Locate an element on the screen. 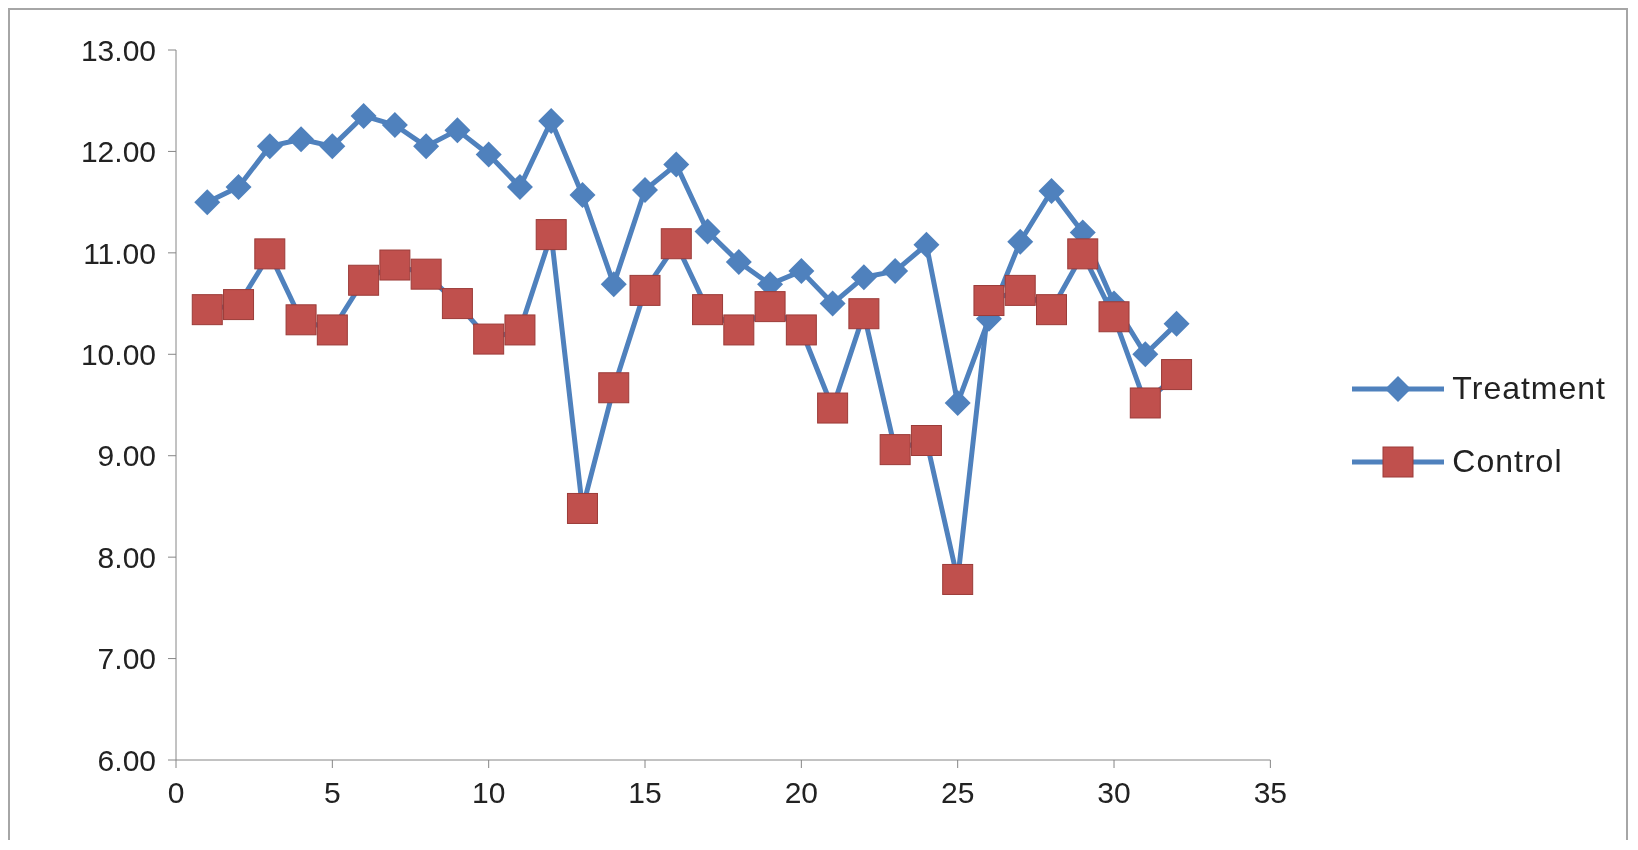  x-tick-label: 15 is located at coordinates (645, 793).